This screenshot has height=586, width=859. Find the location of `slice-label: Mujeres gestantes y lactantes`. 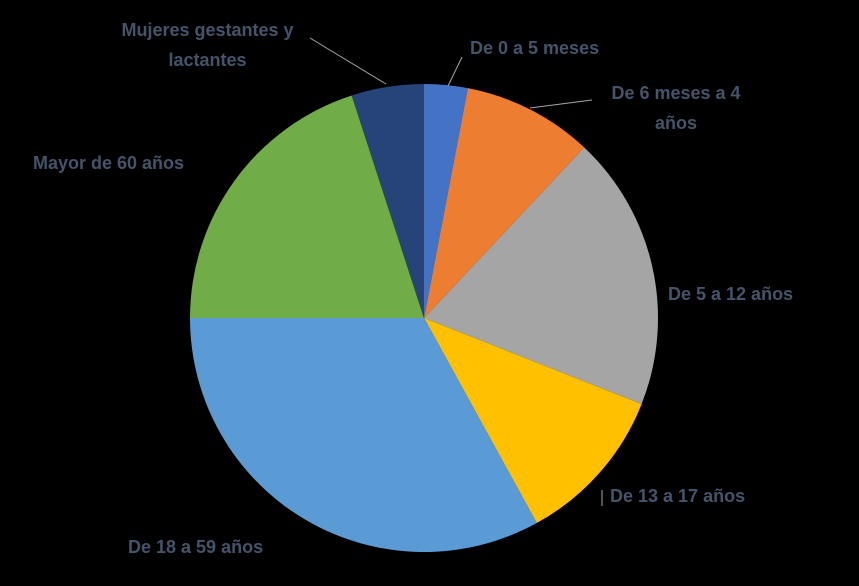

slice-label: Mujeres gestantes y lactantes is located at coordinates (207, 45).